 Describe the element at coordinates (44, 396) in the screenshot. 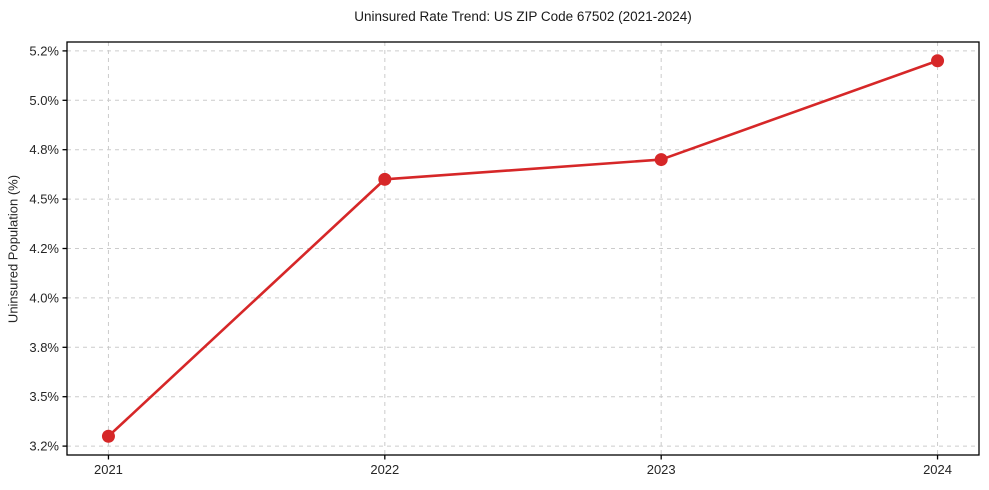

I see `y-tick-label: 3.5%` at that location.